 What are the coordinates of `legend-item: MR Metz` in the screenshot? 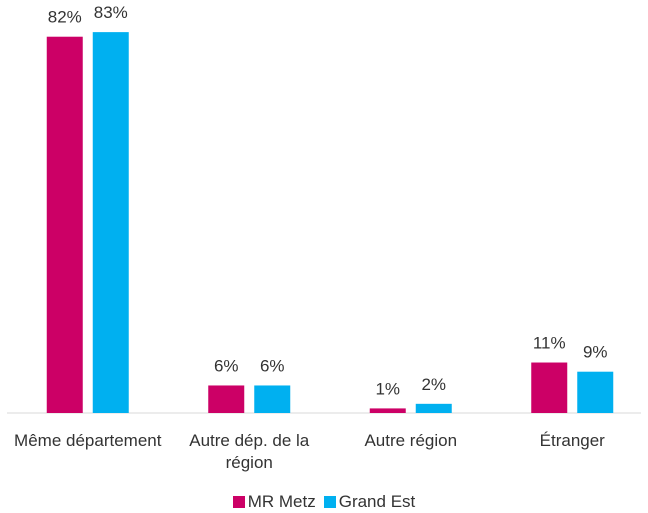 It's located at (274, 502).